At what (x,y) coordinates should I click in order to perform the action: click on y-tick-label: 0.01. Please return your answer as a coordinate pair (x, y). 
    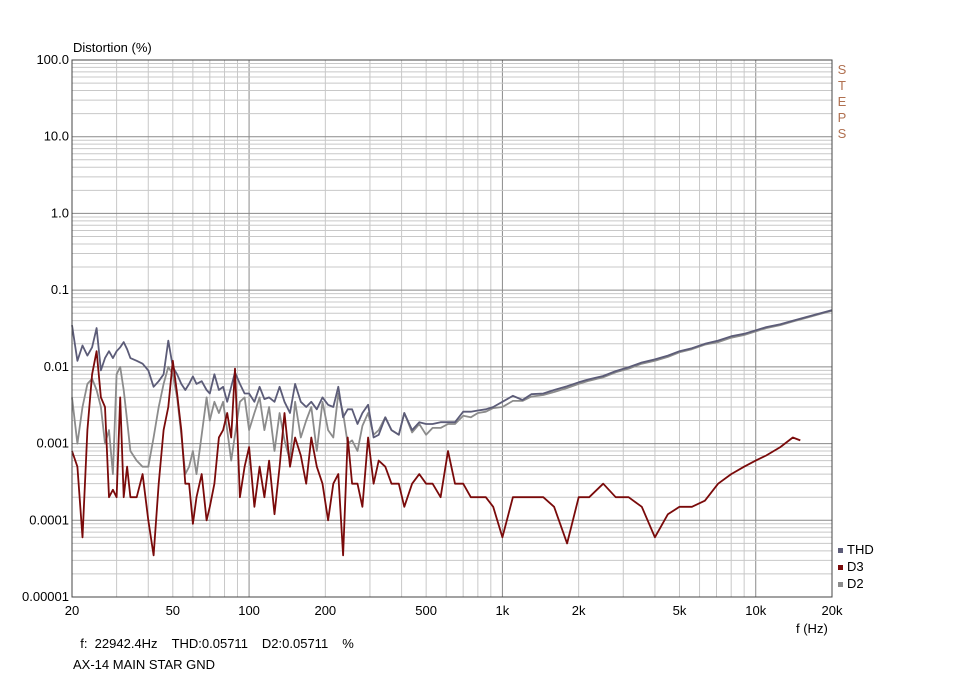
    Looking at the image, I should click on (56, 366).